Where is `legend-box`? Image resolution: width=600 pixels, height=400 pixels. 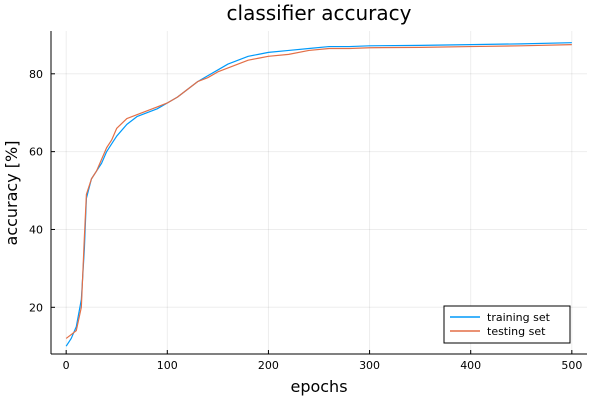 legend-box is located at coordinates (507, 324).